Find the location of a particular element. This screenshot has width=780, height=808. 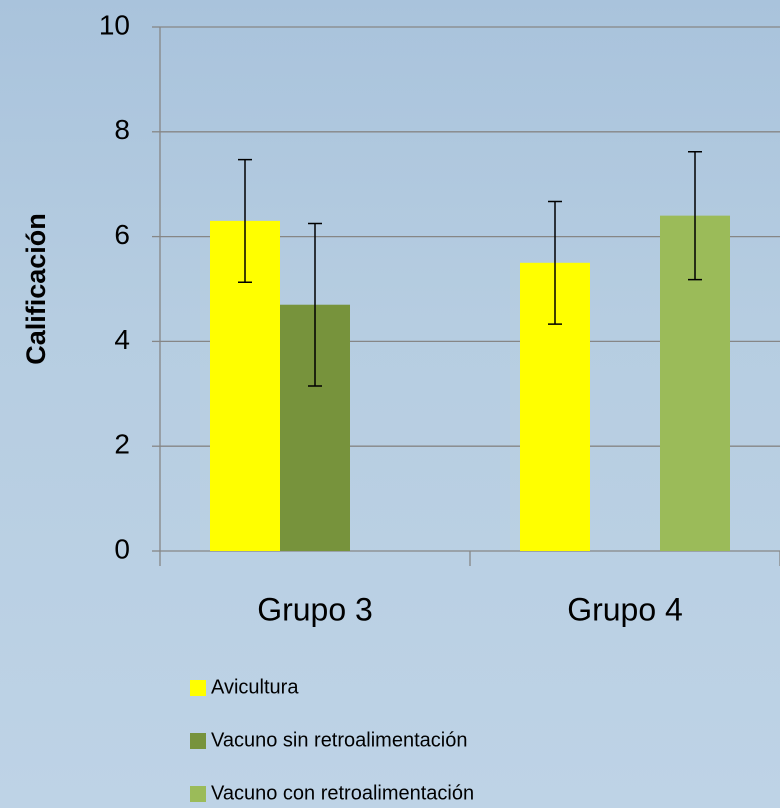

legend-label: Vacuno sin retroalimentación is located at coordinates (339, 740).